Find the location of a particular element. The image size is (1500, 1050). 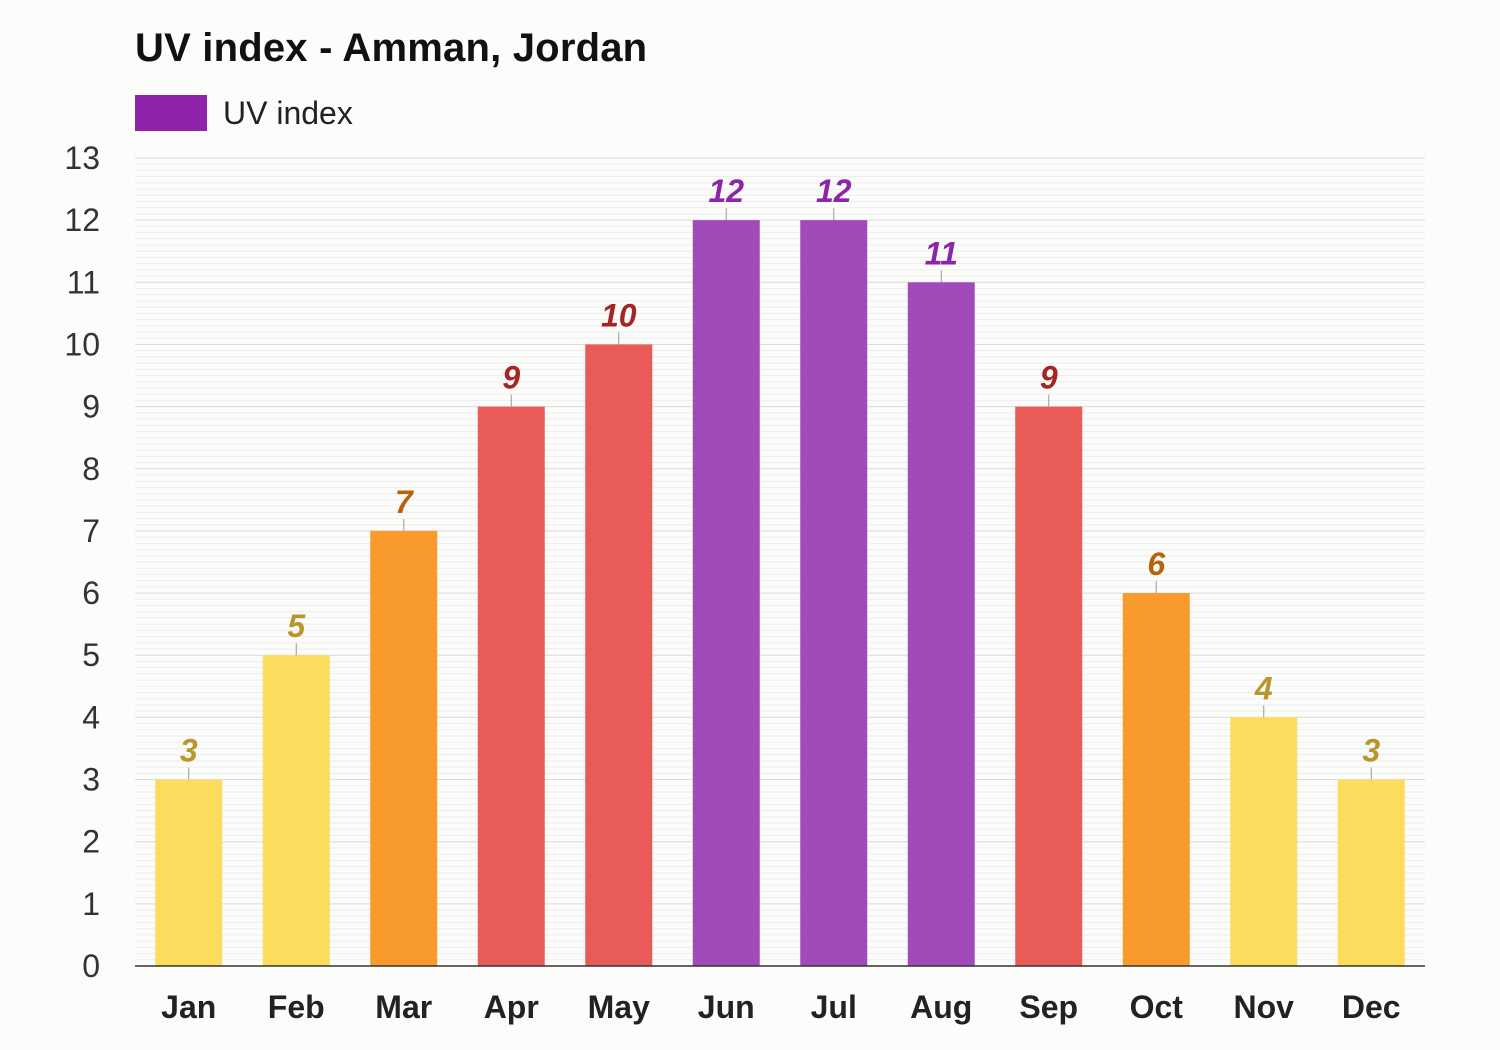

y-tick-label: 5 is located at coordinates (91, 655).